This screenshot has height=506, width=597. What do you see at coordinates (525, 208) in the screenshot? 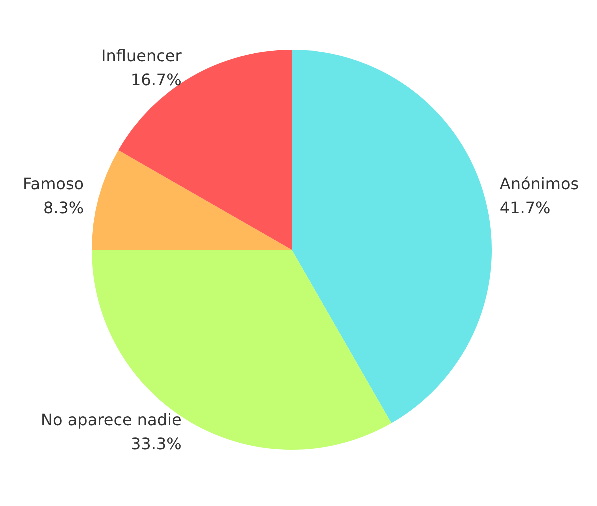
I see `data-label: 41.7%` at bounding box center [525, 208].